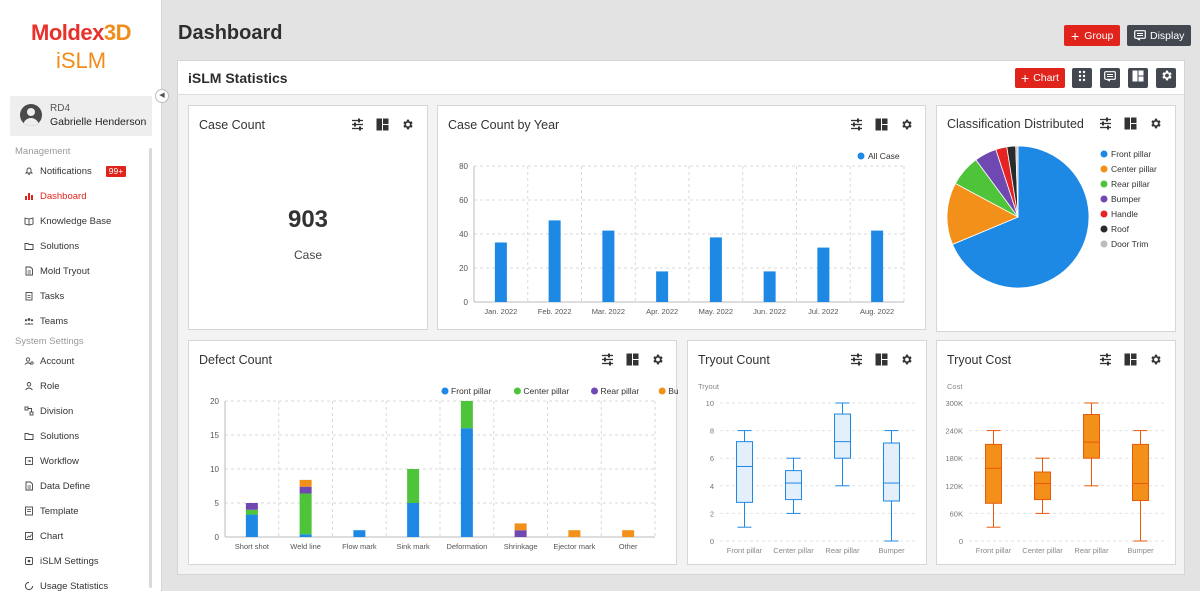  What do you see at coordinates (86, 461) in the screenshot?
I see `sidebar-item-workflow: Workflow` at bounding box center [86, 461].